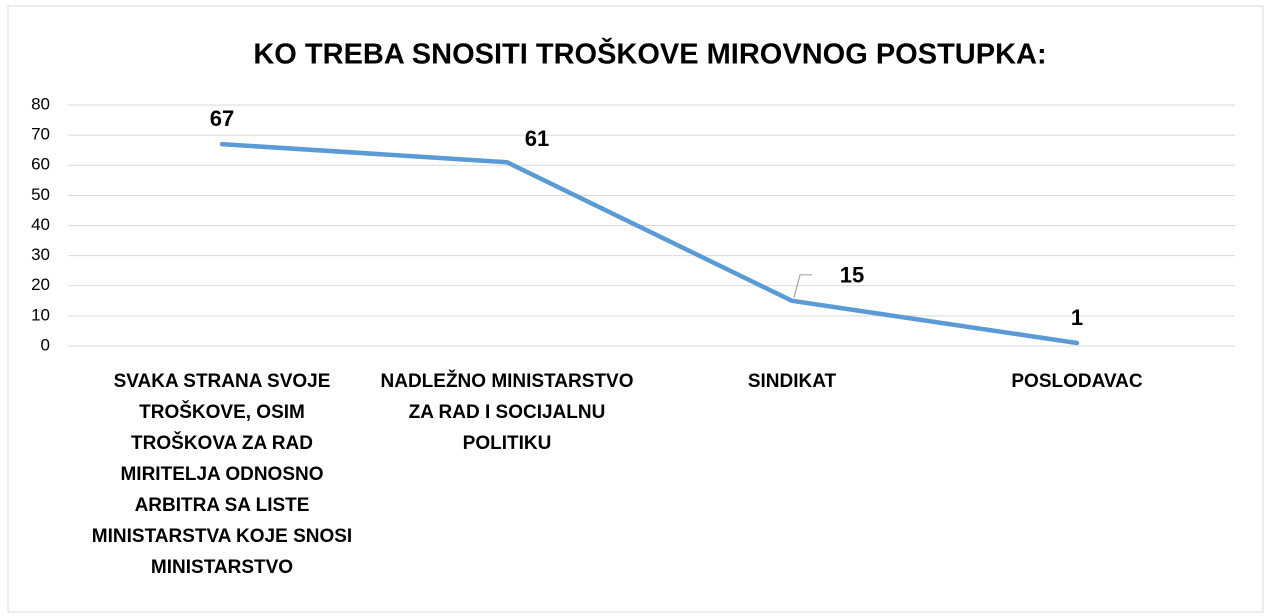  What do you see at coordinates (792, 381) in the screenshot?
I see `x-tick-label: SINDIKAT` at bounding box center [792, 381].